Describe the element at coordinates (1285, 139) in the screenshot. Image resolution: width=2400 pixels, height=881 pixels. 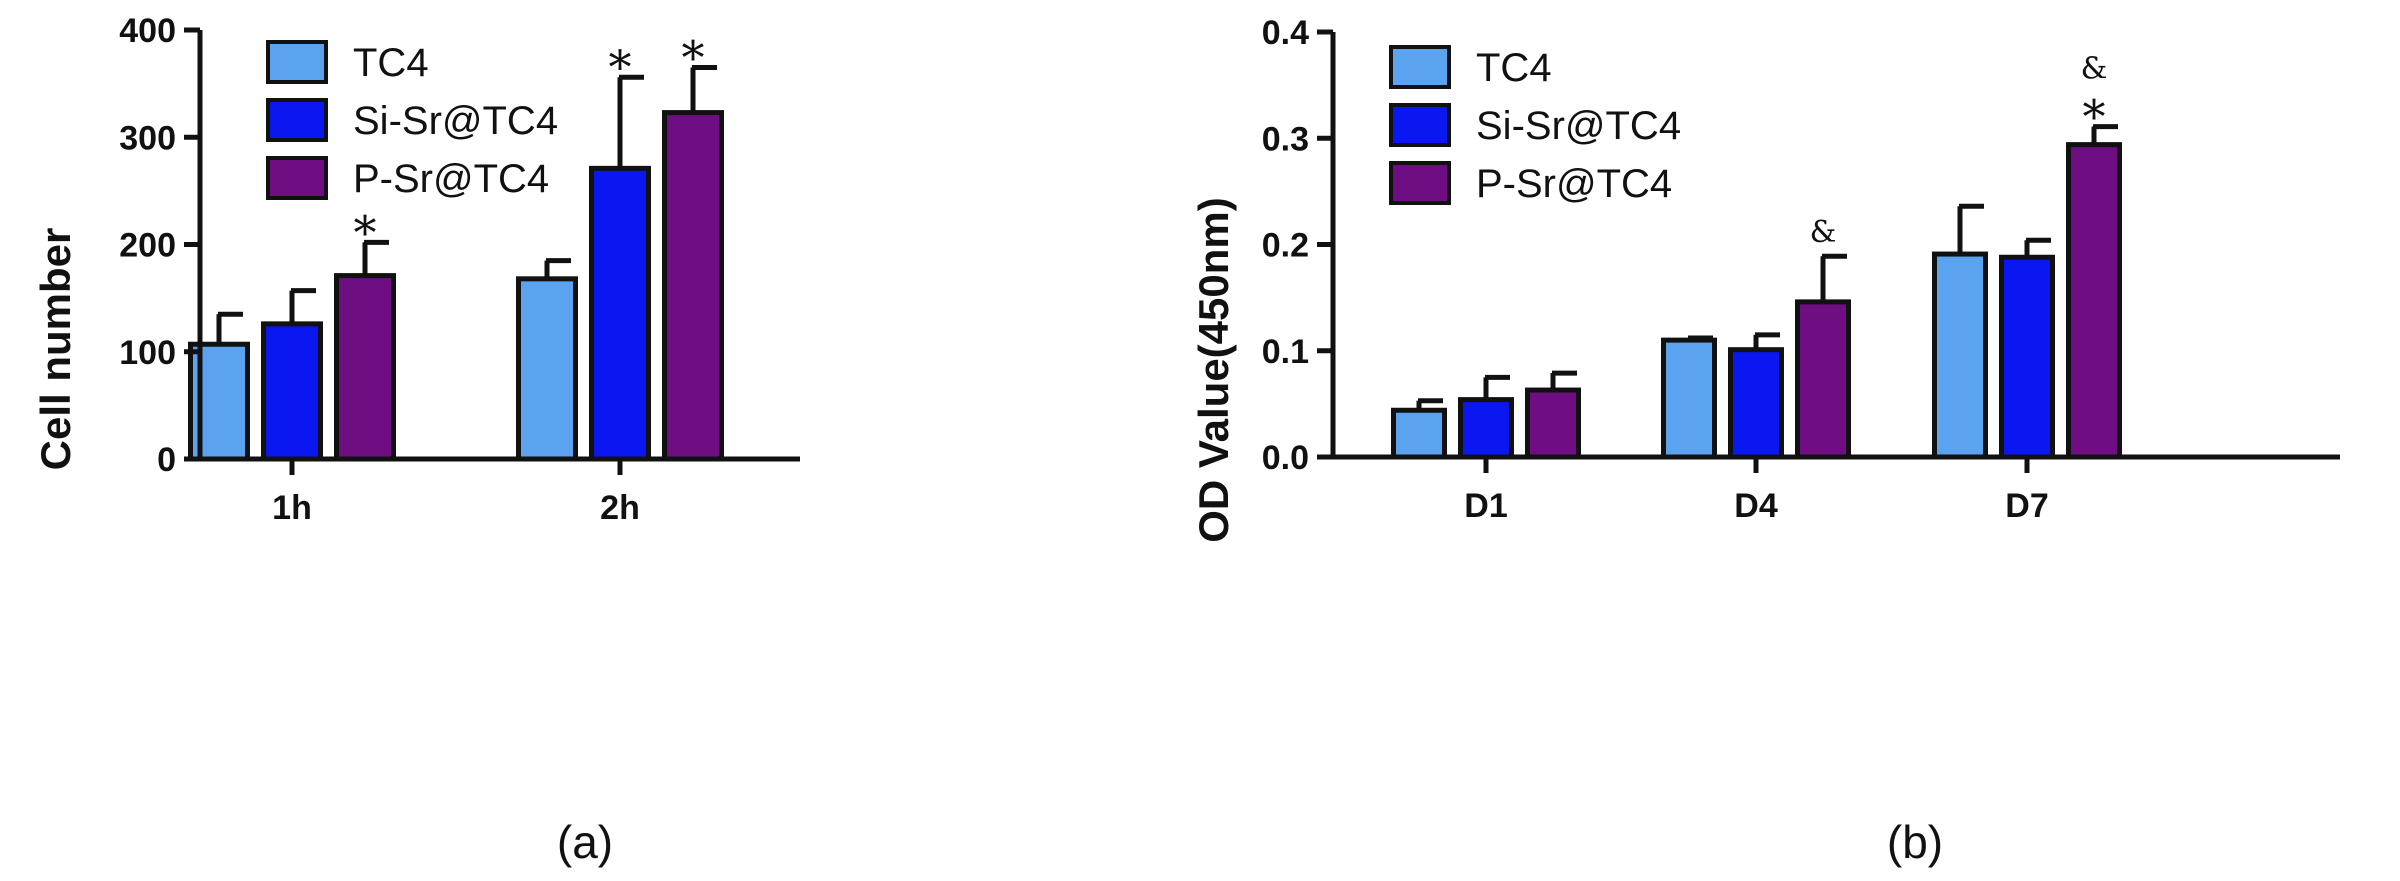
I see `y-tick-label: 0.3` at that location.